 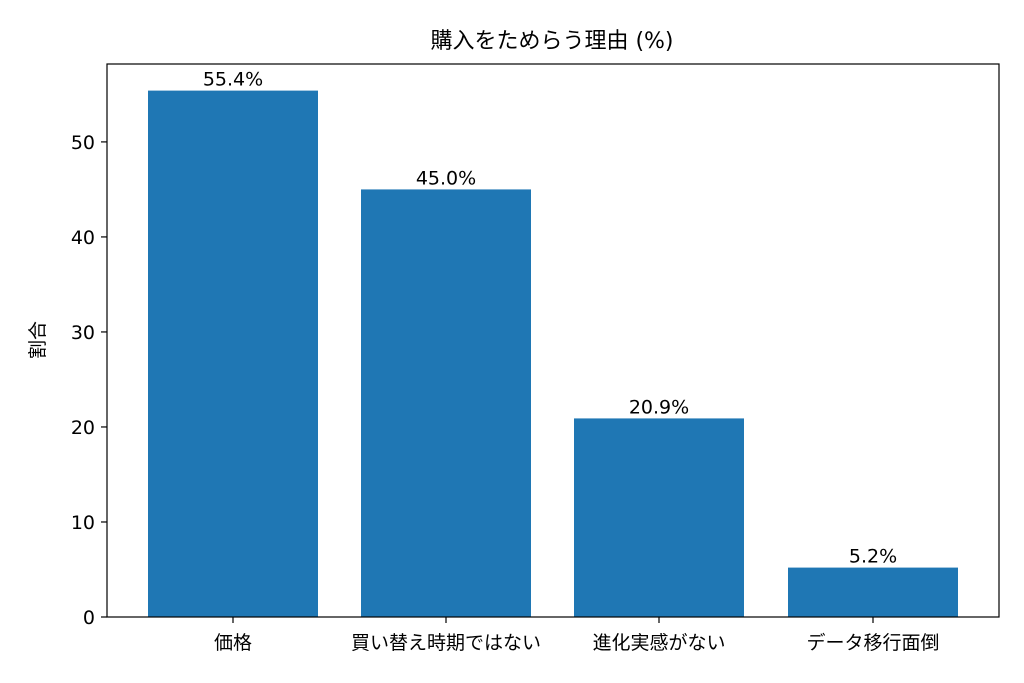 What do you see at coordinates (83, 428) in the screenshot?
I see `y-tick-label-20: 20` at bounding box center [83, 428].